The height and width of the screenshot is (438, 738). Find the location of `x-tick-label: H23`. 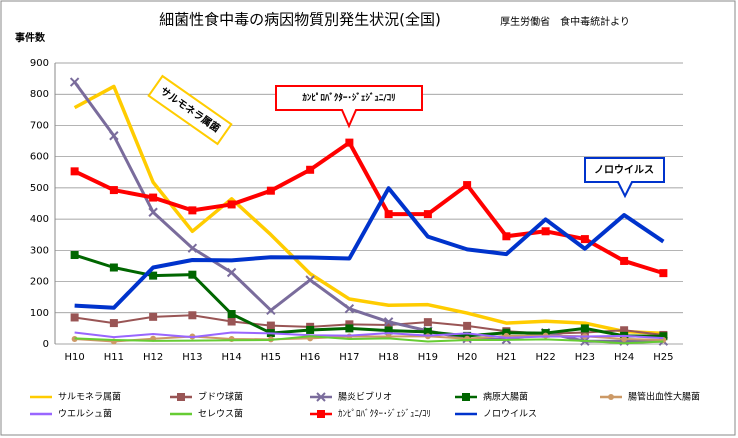

x-tick-label: H23 is located at coordinates (585, 357).